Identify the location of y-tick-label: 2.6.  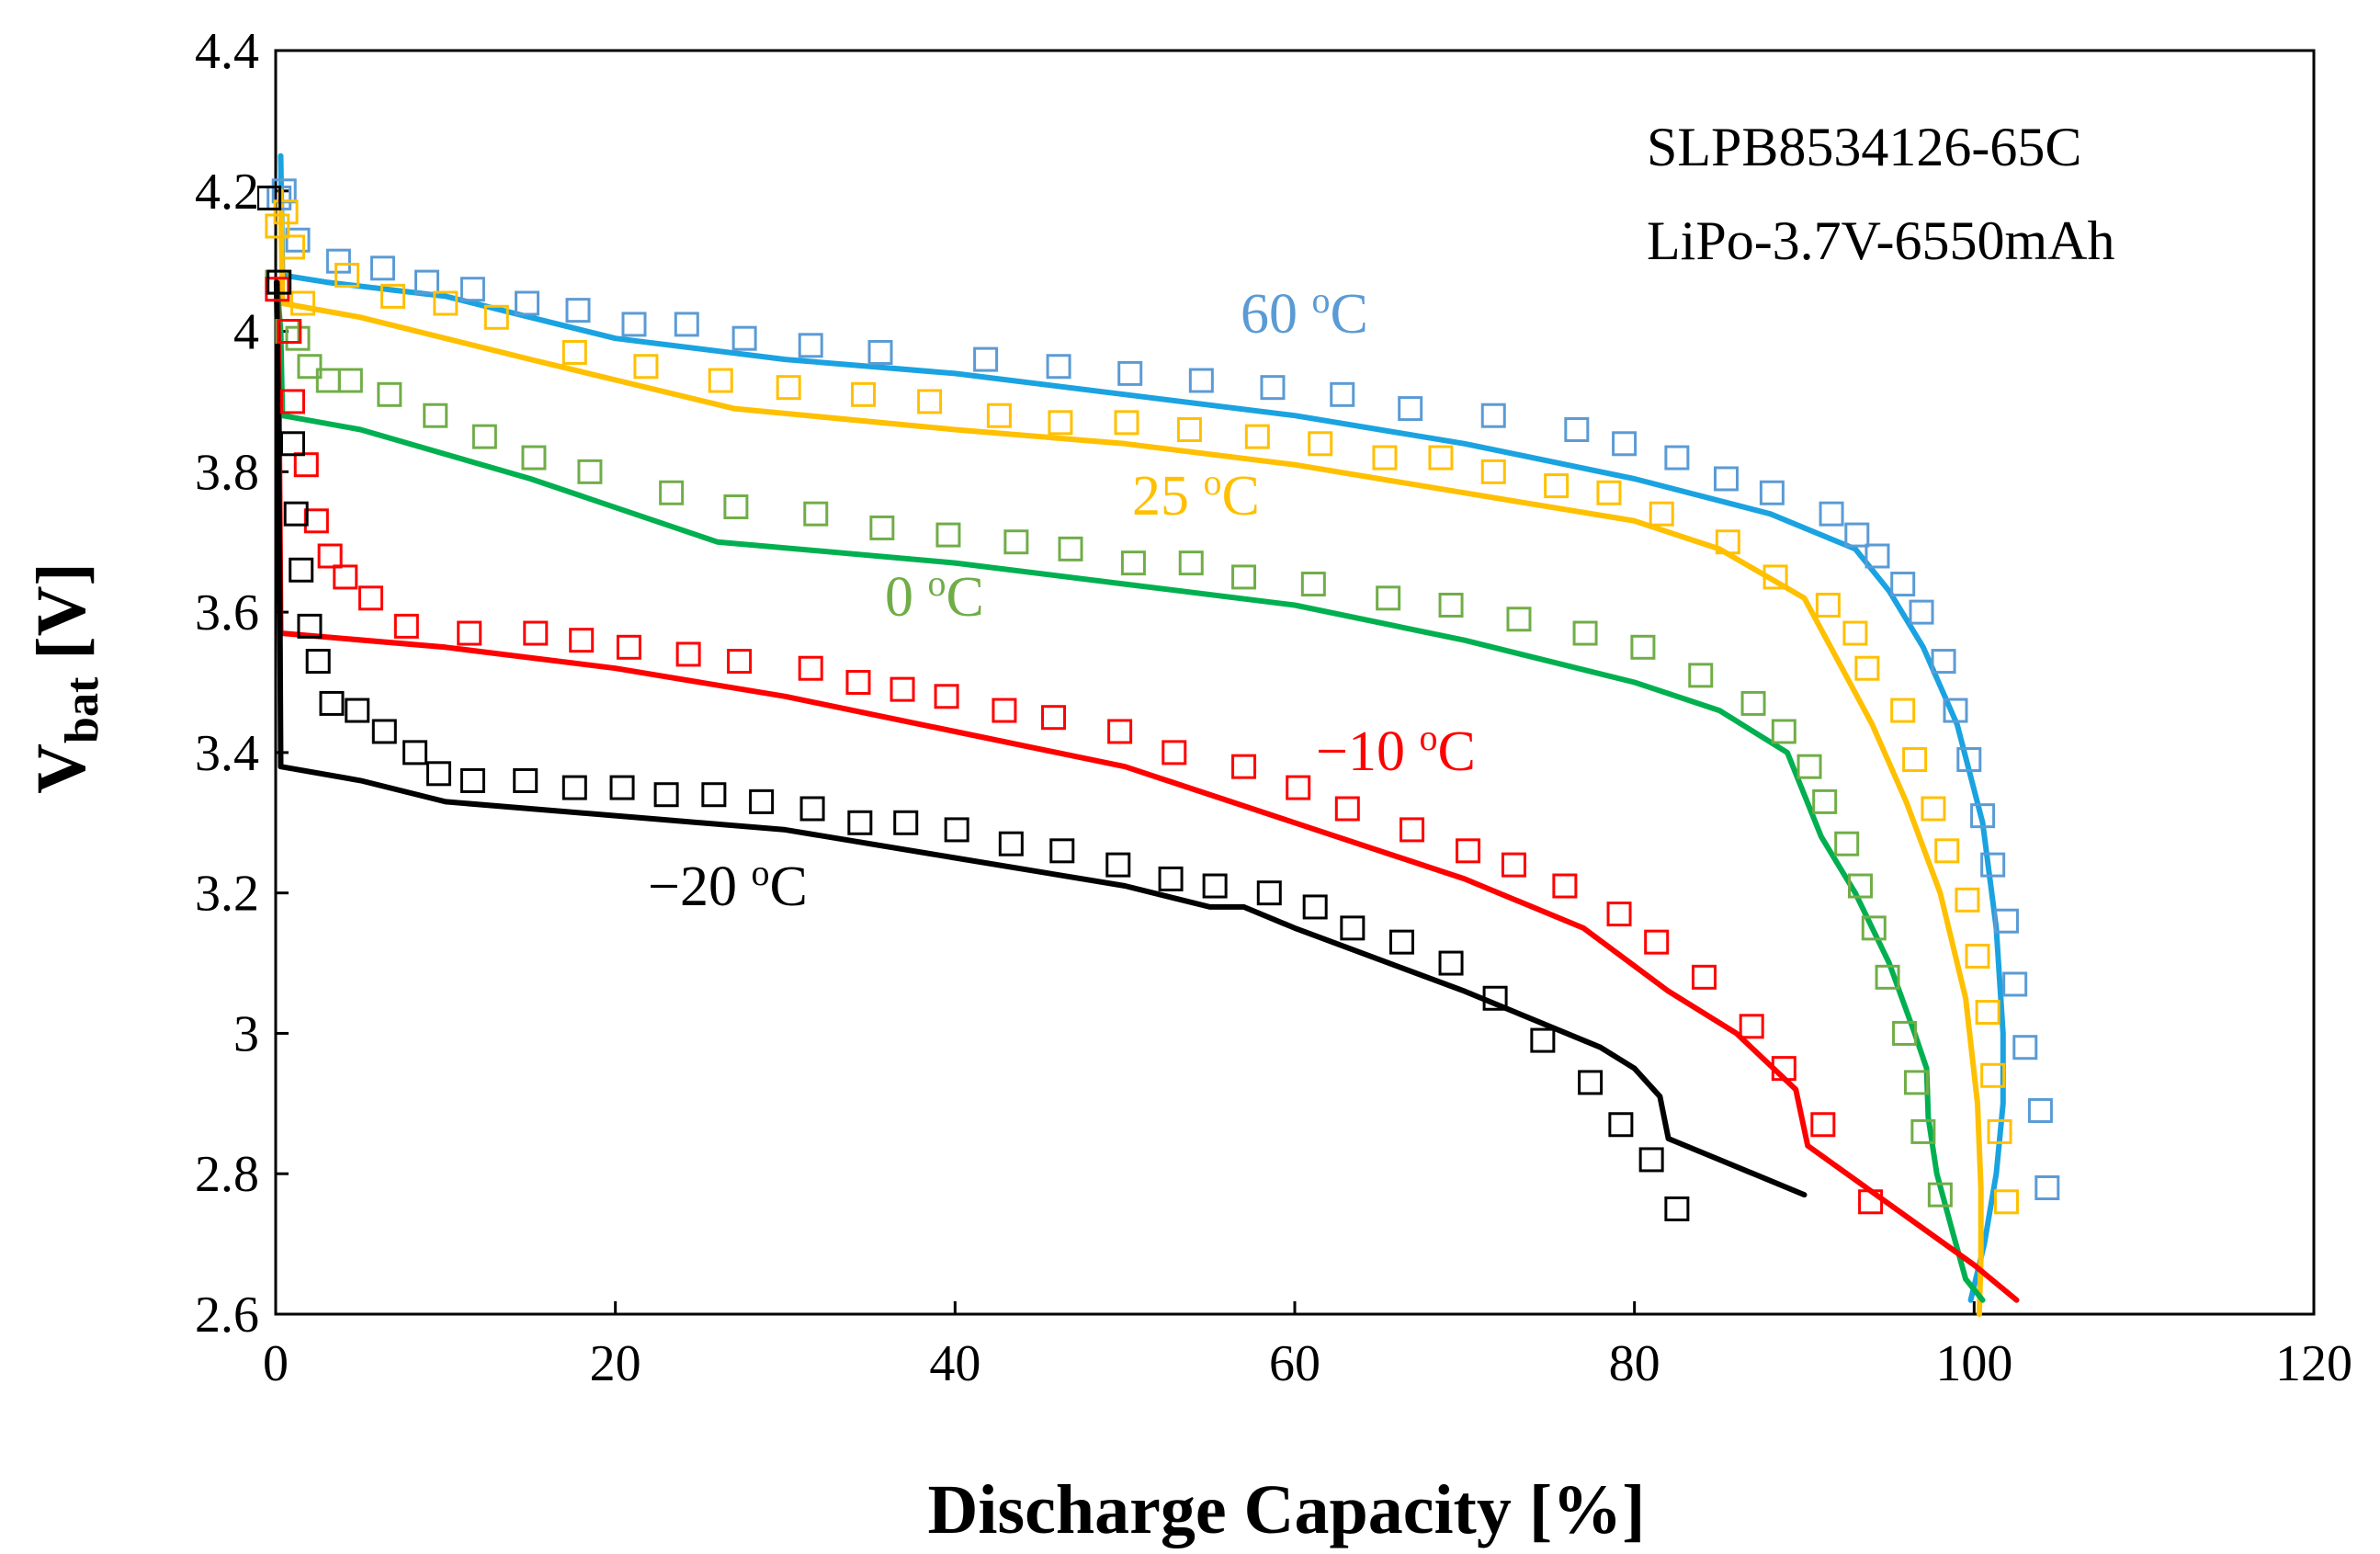
(227, 1316).